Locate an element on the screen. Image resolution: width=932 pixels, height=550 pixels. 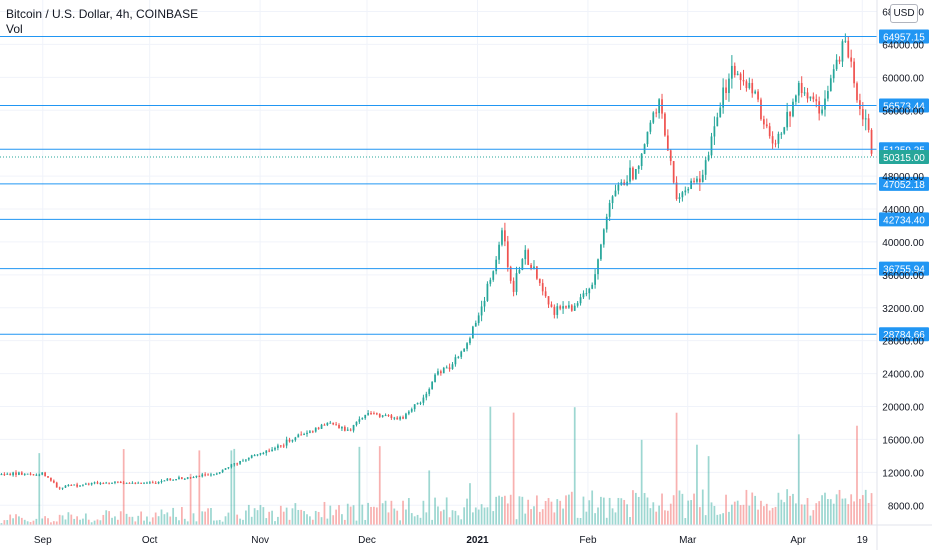
symbol-title: Bitcoin / U.S. Dollar, 4h, COINBASE is located at coordinates (102, 14).